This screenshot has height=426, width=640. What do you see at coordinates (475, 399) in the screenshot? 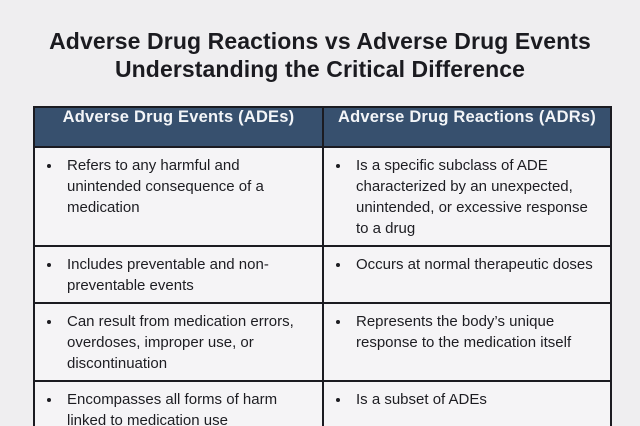
I see `bullet-item: Is a subset of ADEs` at bounding box center [475, 399].